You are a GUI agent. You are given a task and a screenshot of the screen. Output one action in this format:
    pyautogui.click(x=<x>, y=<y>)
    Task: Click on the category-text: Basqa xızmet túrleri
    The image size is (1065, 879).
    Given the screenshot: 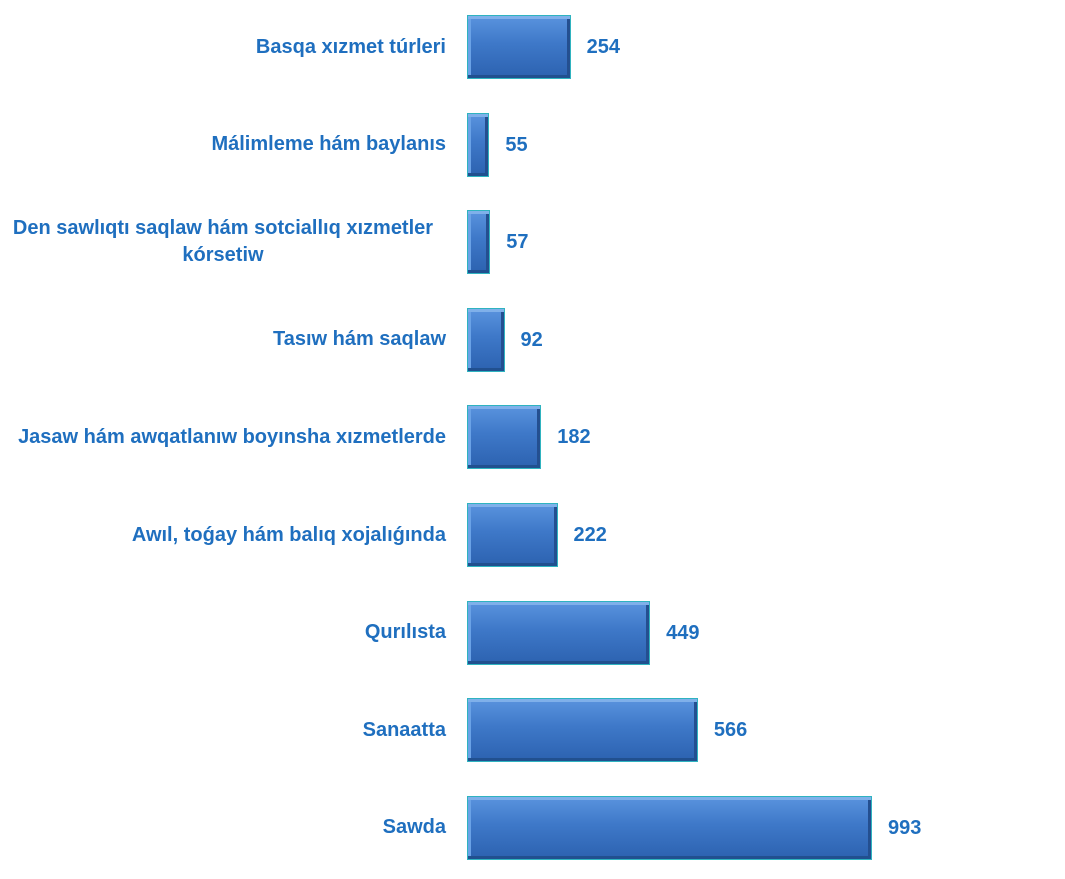 What is the action you would take?
    pyautogui.click(x=350, y=46)
    